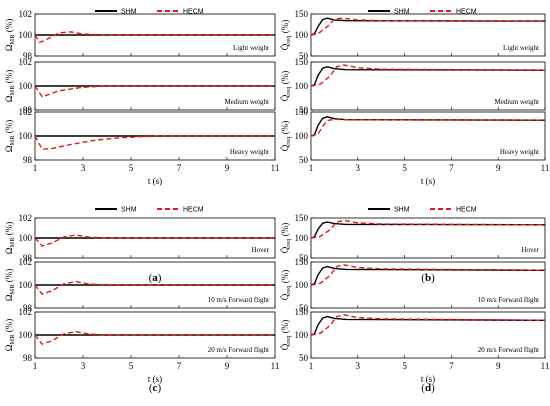 The image size is (550, 406). I want to click on panel-caption: (d), so click(428, 388).